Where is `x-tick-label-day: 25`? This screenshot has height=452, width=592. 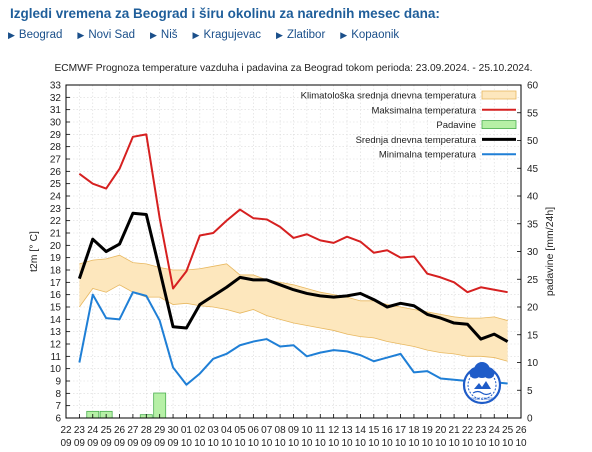
x-tick-label-day: 25 is located at coordinates (107, 430).